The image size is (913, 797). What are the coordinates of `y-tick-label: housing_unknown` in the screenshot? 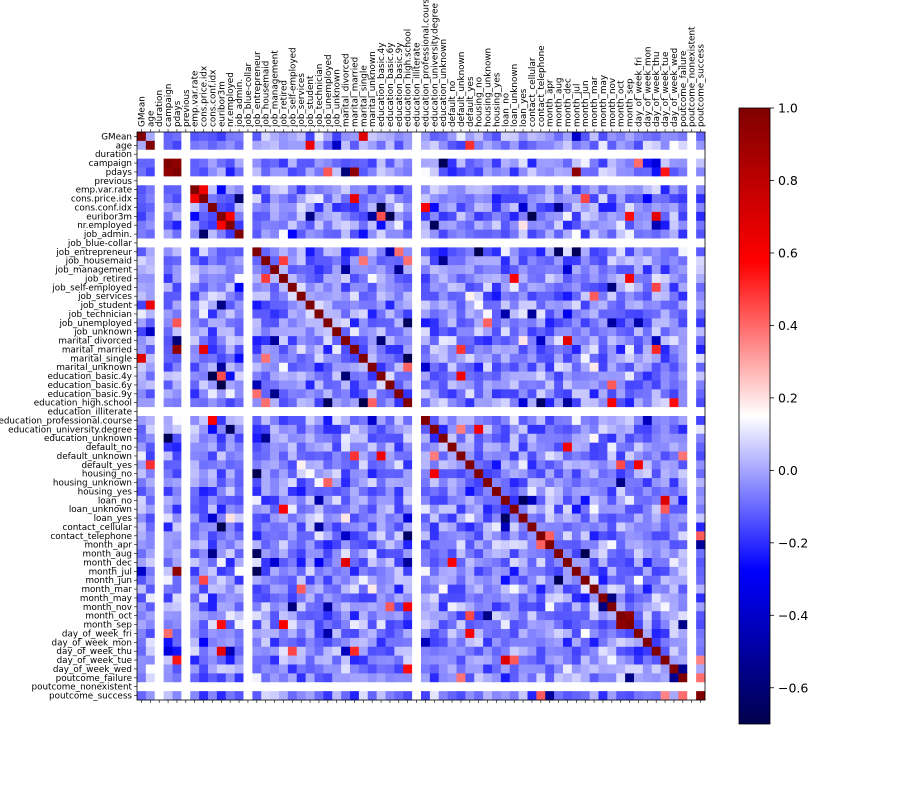 It's located at (92, 484).